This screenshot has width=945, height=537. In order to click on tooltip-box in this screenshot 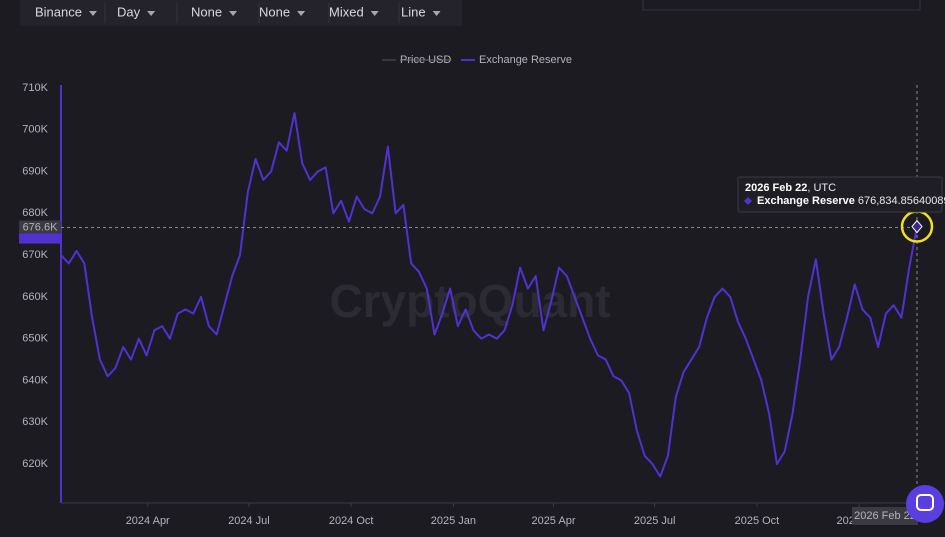, I will do `click(840, 194)`.